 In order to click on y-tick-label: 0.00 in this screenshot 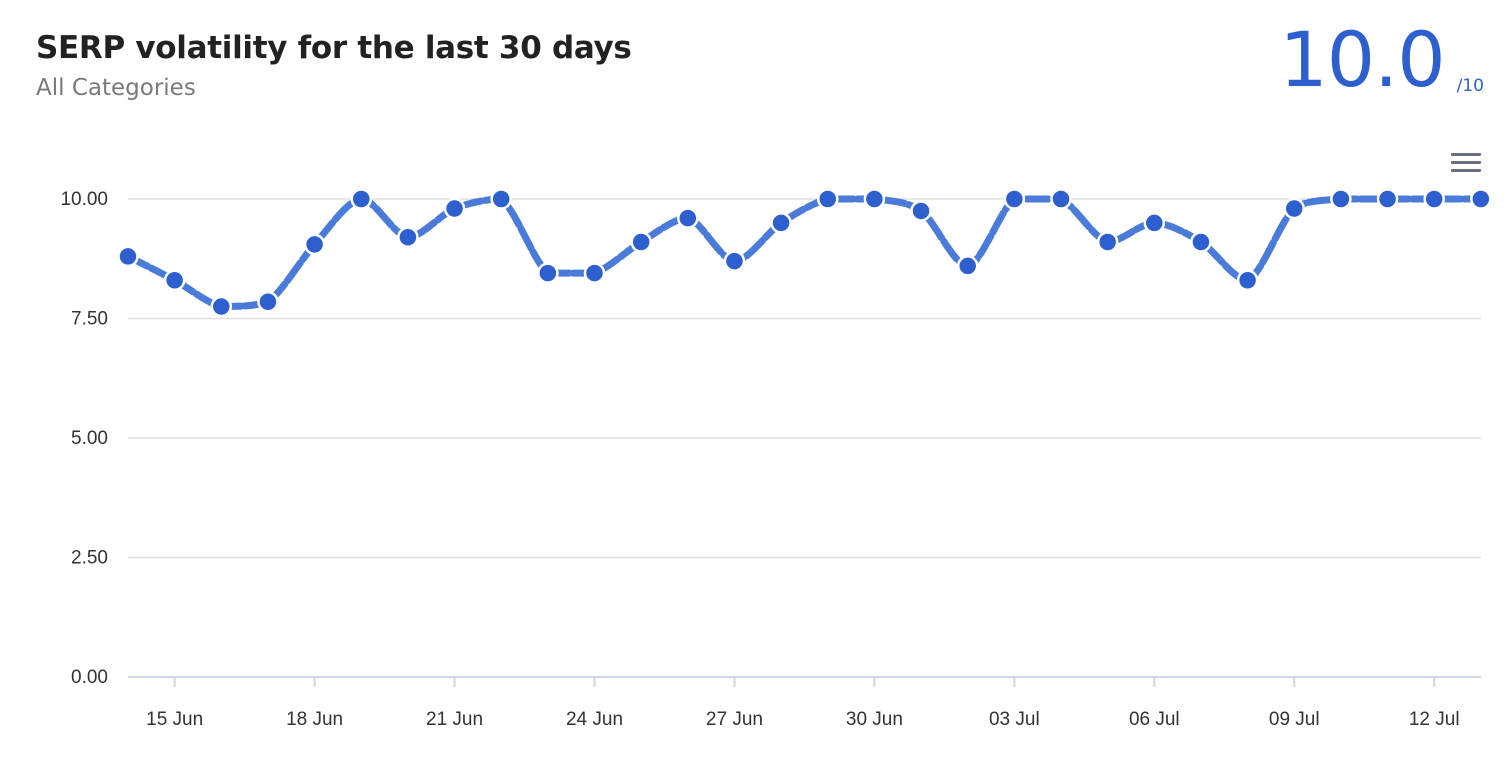, I will do `click(89, 677)`.